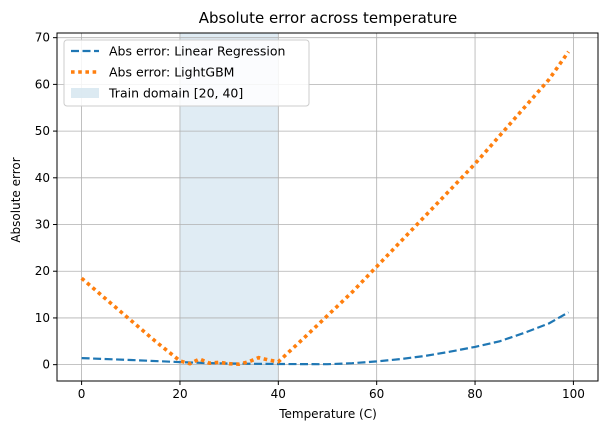 This screenshot has height=432, width=609. I want to click on y-tick-label: 10, so click(42, 318).